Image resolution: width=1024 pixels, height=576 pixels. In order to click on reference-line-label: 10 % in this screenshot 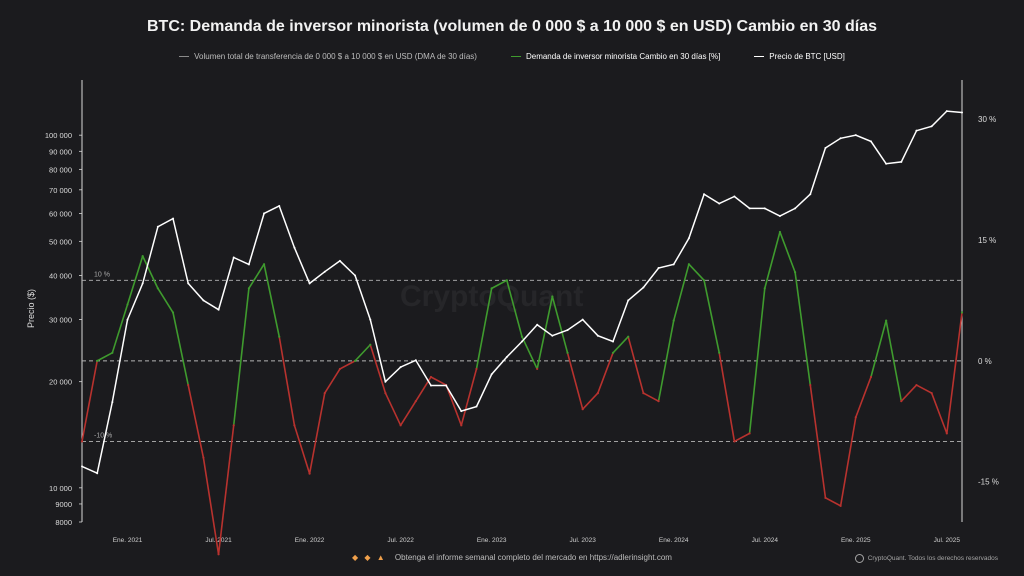, I will do `click(102, 274)`.